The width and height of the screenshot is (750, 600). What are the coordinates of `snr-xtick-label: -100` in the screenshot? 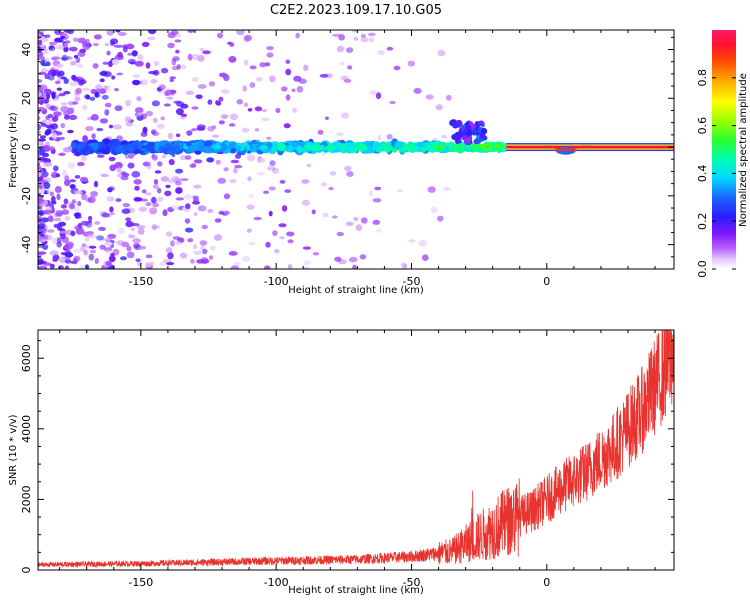 It's located at (276, 582).